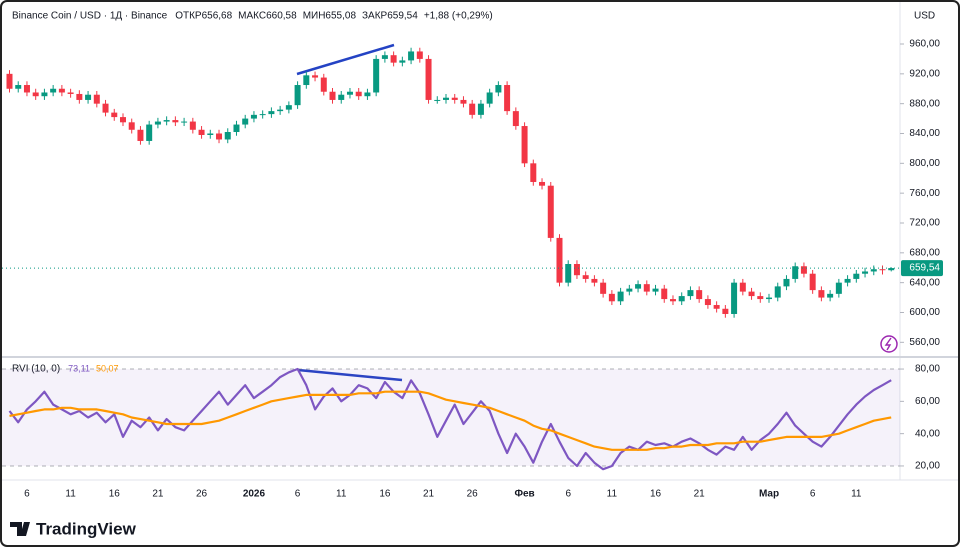 This screenshot has height=552, width=960. What do you see at coordinates (90, 16) in the screenshot?
I see `symbol-title: Binance Coin / USD · 1Д · Binance` at bounding box center [90, 16].